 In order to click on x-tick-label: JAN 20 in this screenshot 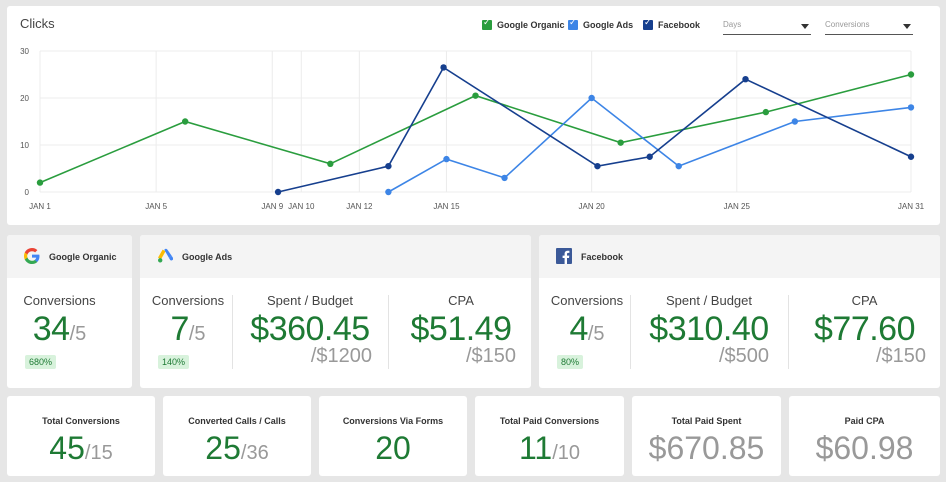, I will do `click(592, 206)`.